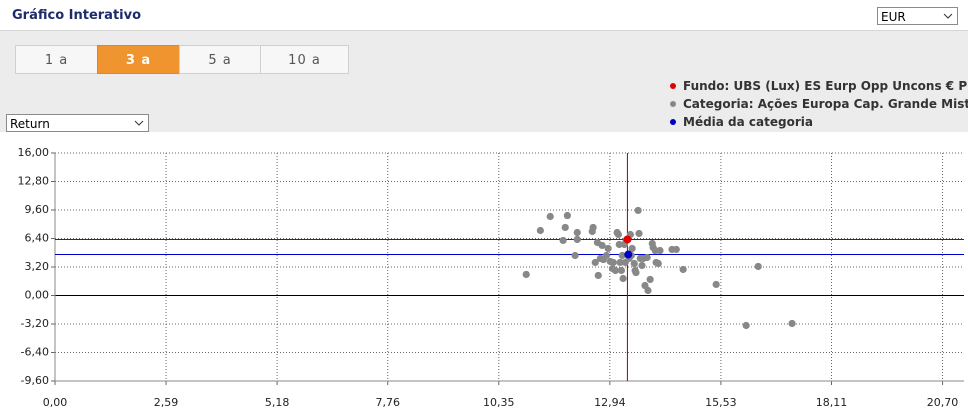 The width and height of the screenshot is (968, 420). What do you see at coordinates (166, 402) in the screenshot?
I see `x-tick-label: 2,59` at bounding box center [166, 402].